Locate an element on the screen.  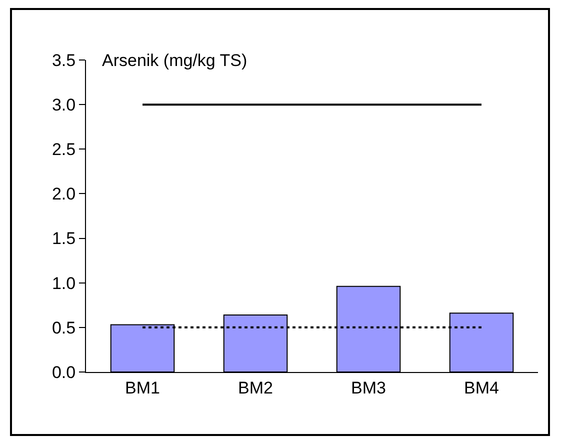
y-tick-label: 0.5 is located at coordinates (64, 328).